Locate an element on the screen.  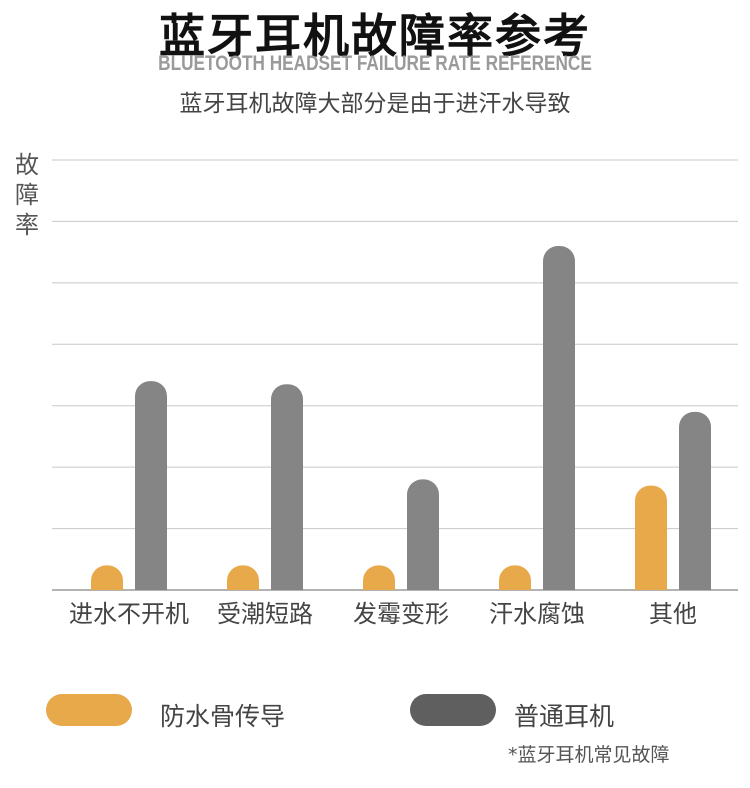
footnote: *蓝牙耳机常见故障 is located at coordinates (589, 755).